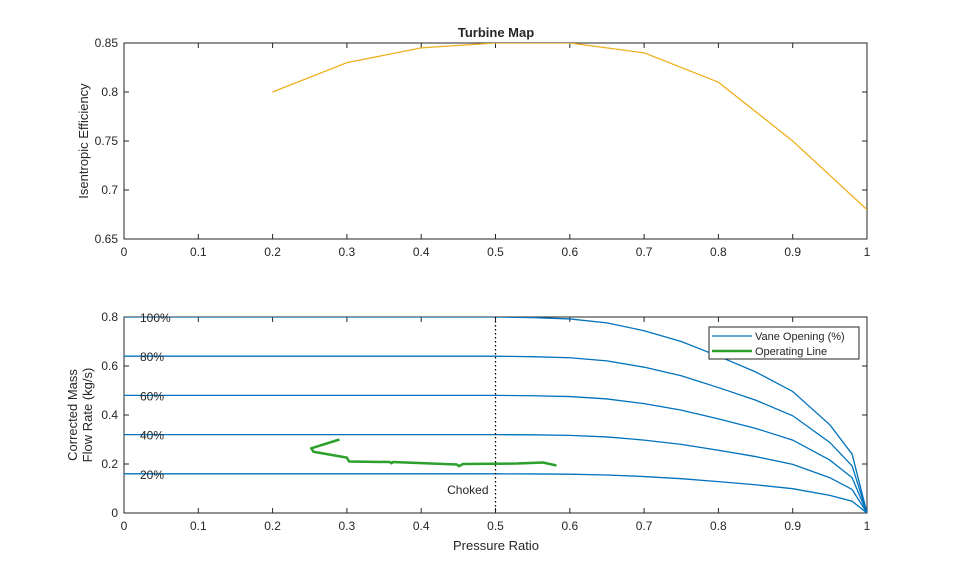 Image resolution: width=959 pixels, height=582 pixels. What do you see at coordinates (152, 357) in the screenshot?
I see `vane-label: 80%` at bounding box center [152, 357].